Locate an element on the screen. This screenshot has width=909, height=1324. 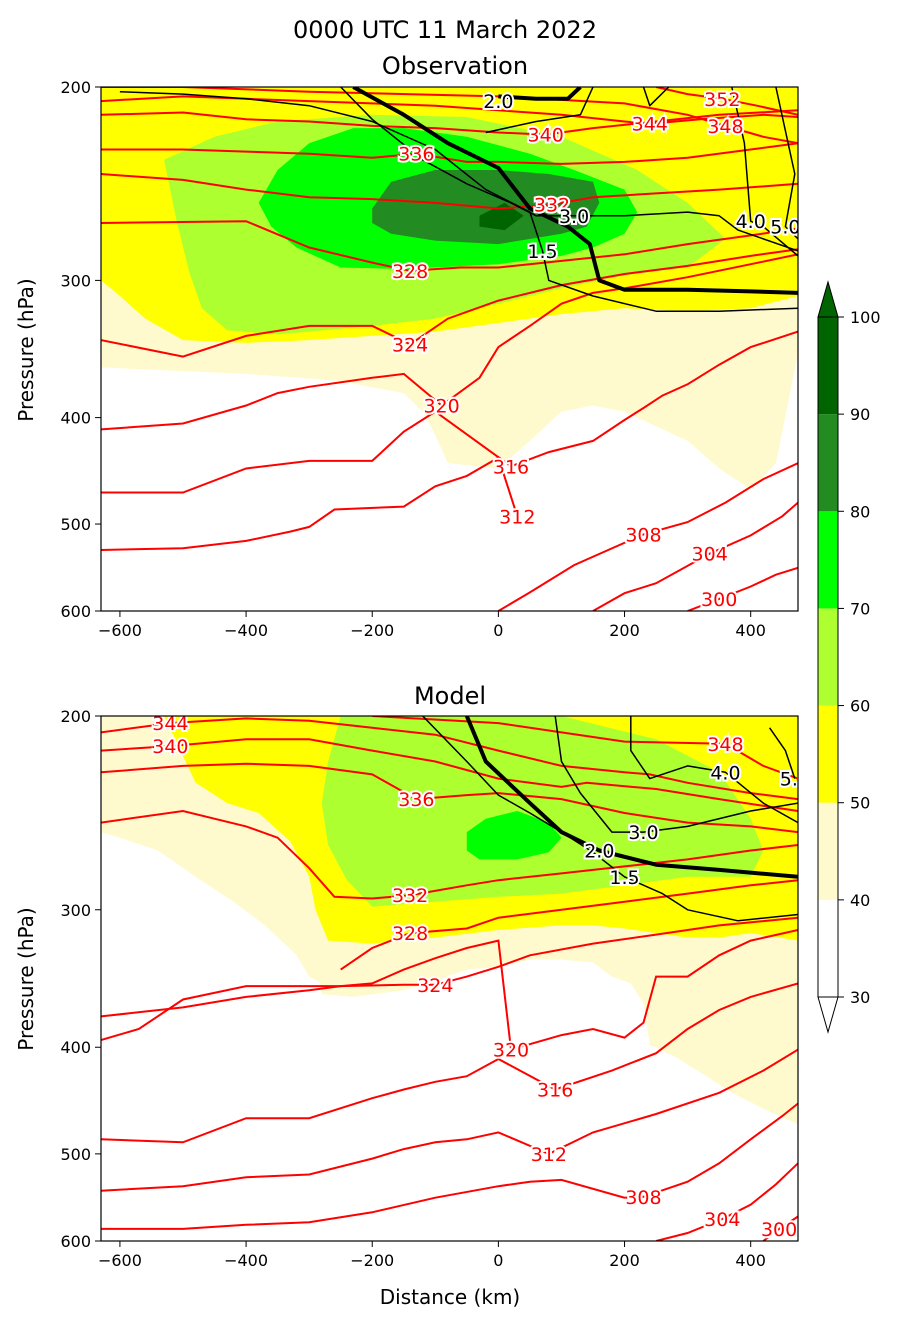
theta-label: 336 is located at coordinates (416, 155).